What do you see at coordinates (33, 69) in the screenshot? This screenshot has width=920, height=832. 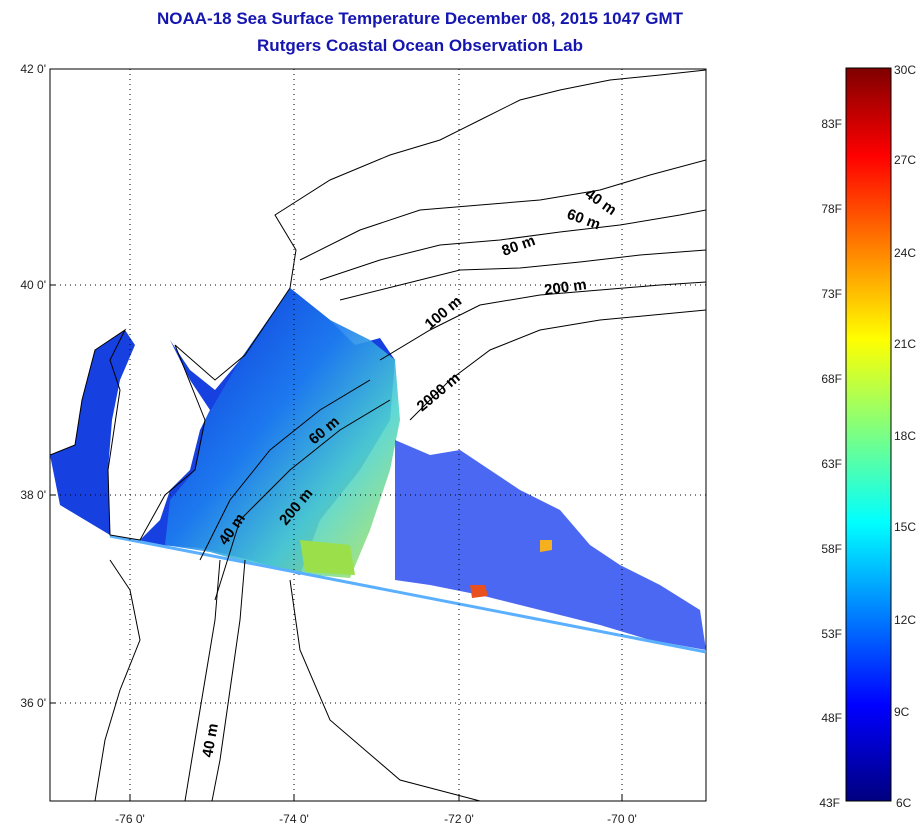 I see `lat-label: 42 0'` at bounding box center [33, 69].